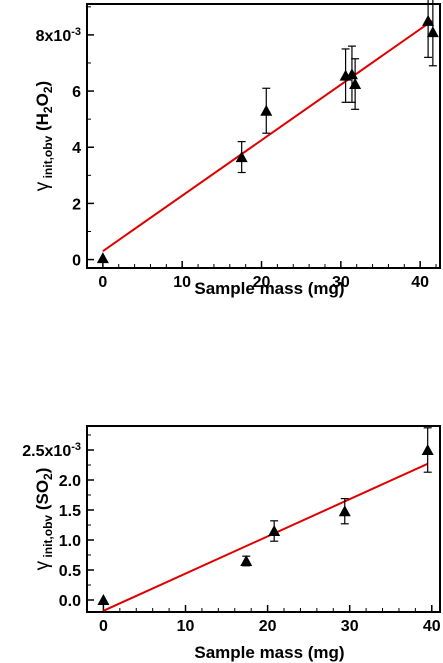  I want to click on y-tick-label: 6, so click(76, 92).